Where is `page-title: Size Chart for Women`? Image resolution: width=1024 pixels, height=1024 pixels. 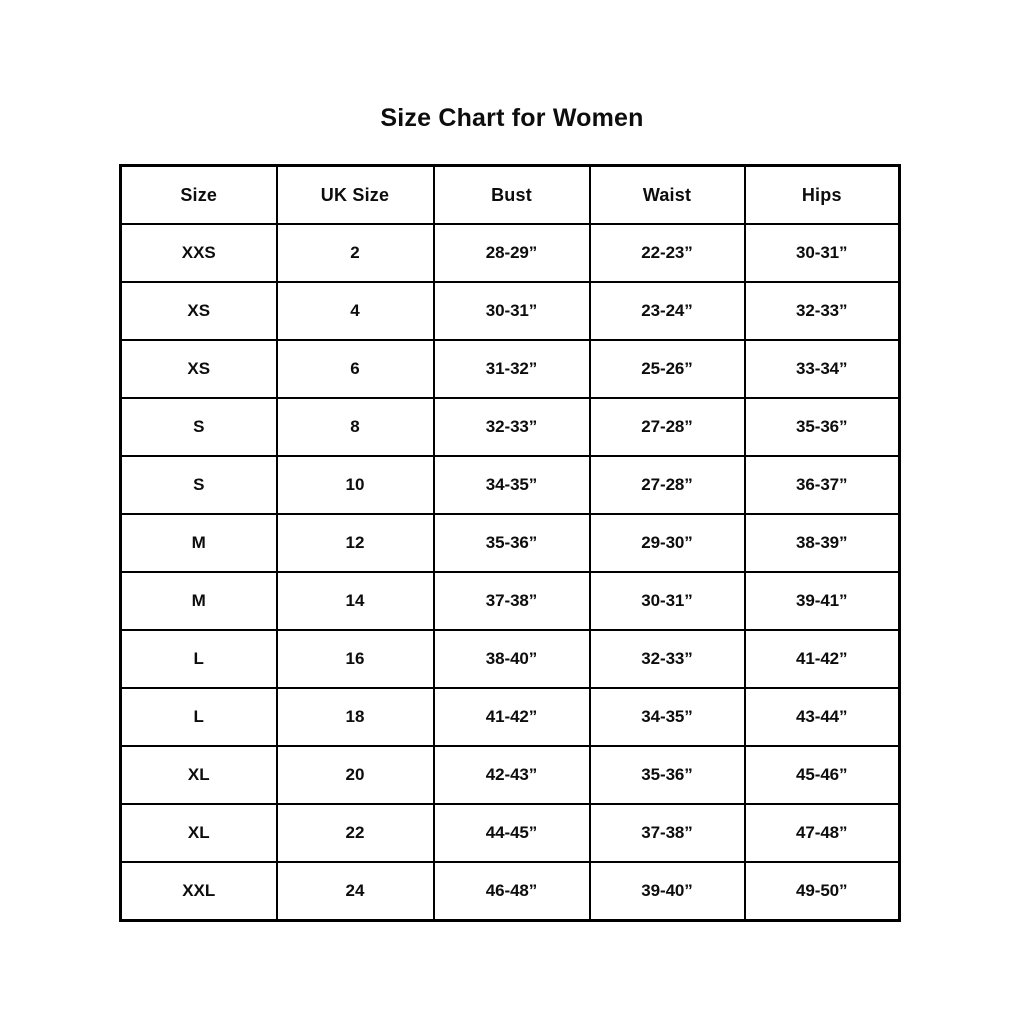
page-title: Size Chart for Women is located at coordinates (512, 118).